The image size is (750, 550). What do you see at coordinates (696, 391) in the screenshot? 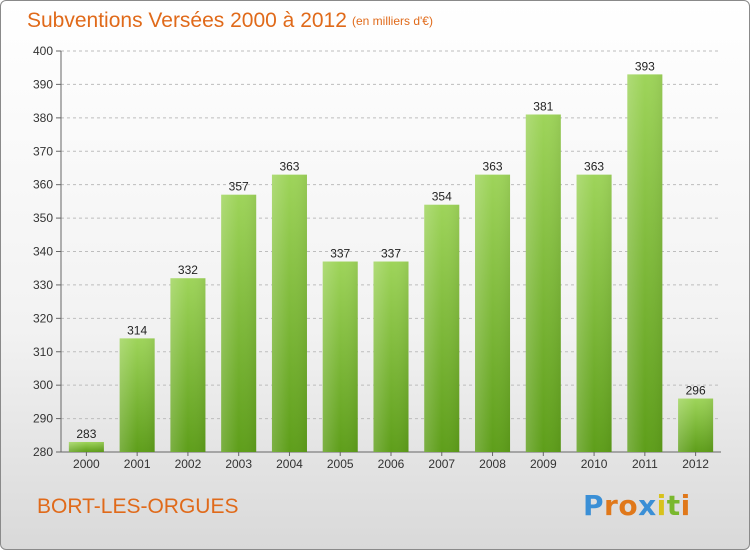
I see `value-label-2012: 296` at bounding box center [696, 391].